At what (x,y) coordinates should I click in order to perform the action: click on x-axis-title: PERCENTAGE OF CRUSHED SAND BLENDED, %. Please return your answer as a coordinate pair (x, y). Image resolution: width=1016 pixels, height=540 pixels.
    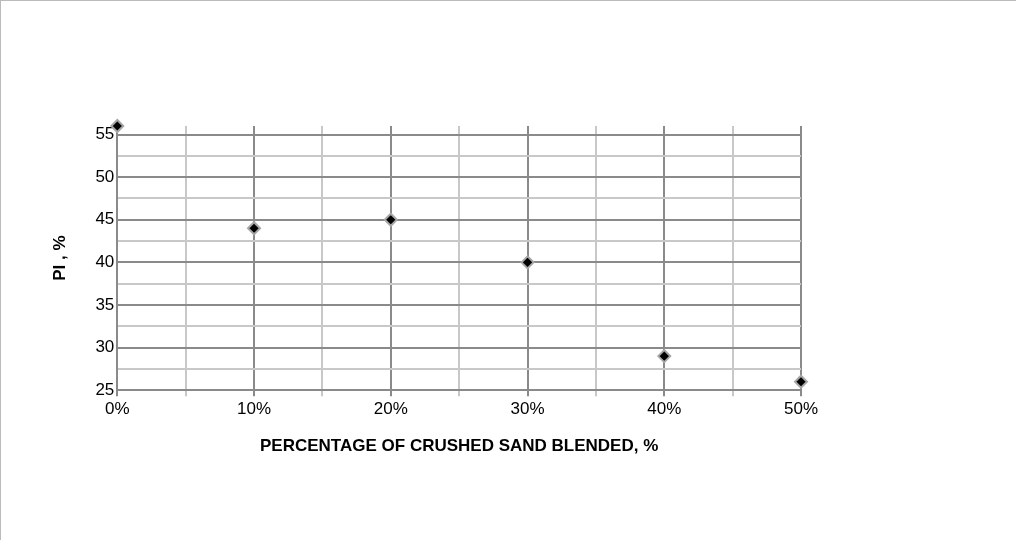
    Looking at the image, I should click on (459, 446).